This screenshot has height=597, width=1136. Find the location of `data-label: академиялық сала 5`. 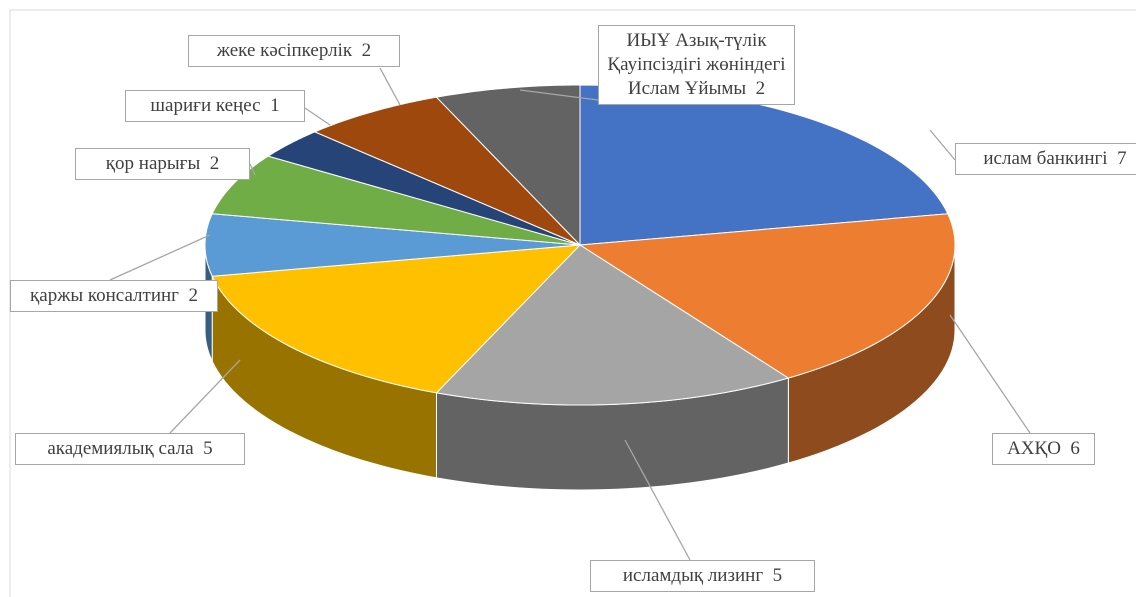

data-label: академиялық сала 5 is located at coordinates (130, 449).